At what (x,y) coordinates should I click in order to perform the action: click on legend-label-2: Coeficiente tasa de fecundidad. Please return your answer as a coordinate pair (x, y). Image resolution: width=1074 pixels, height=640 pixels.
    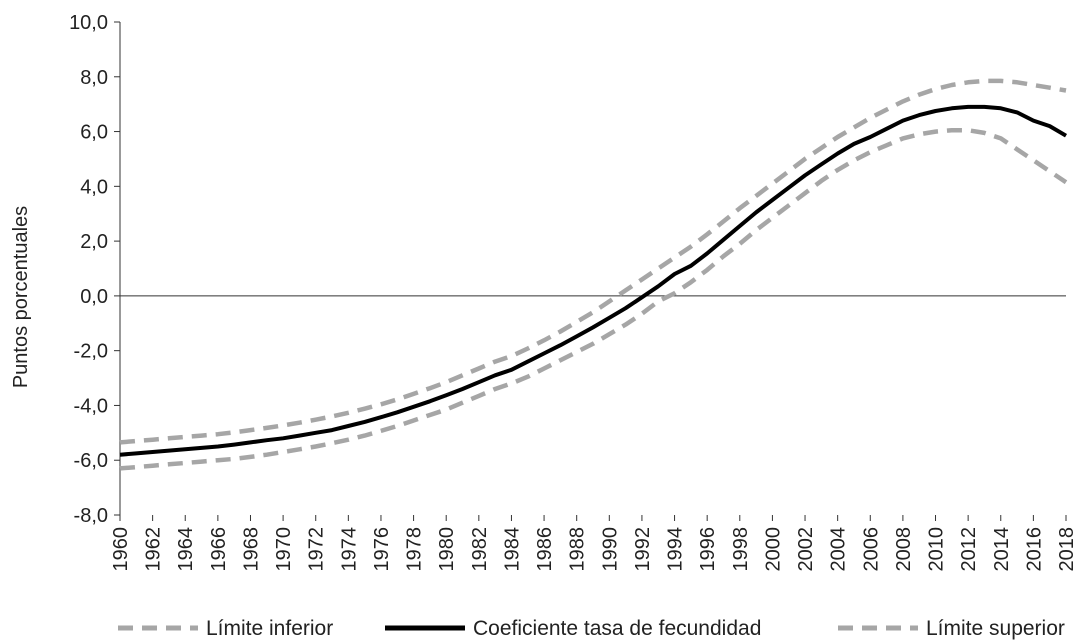
    Looking at the image, I should click on (617, 628).